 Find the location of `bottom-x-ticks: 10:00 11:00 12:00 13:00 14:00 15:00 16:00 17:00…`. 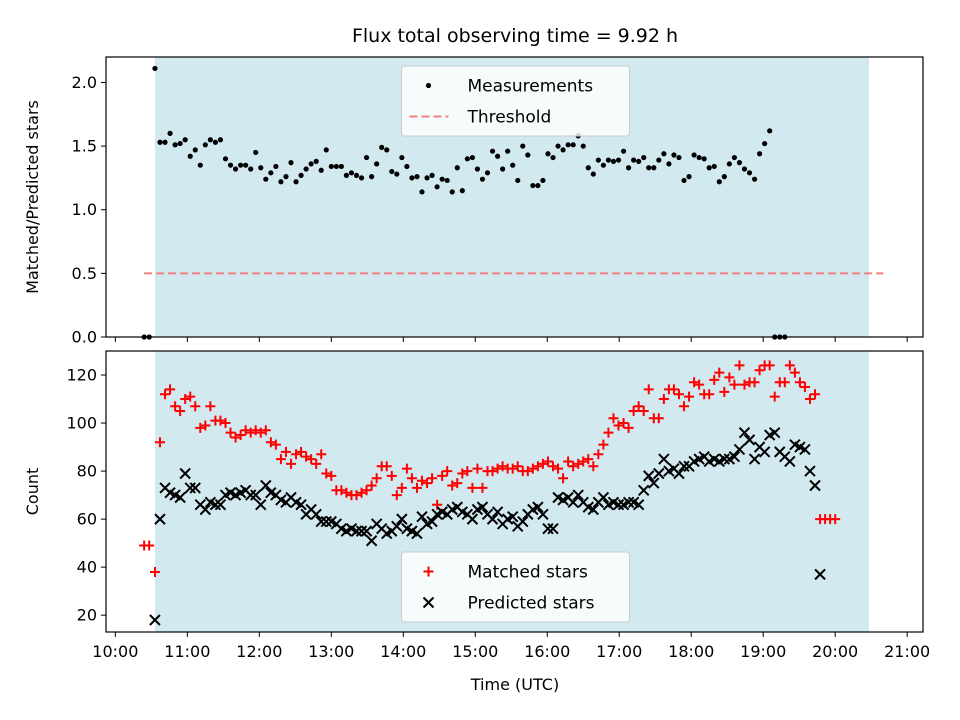

bottom-x-ticks: 10:00 11:00 12:00 13:00 14:00 15:00 16:00 17:00… is located at coordinates (511, 646).